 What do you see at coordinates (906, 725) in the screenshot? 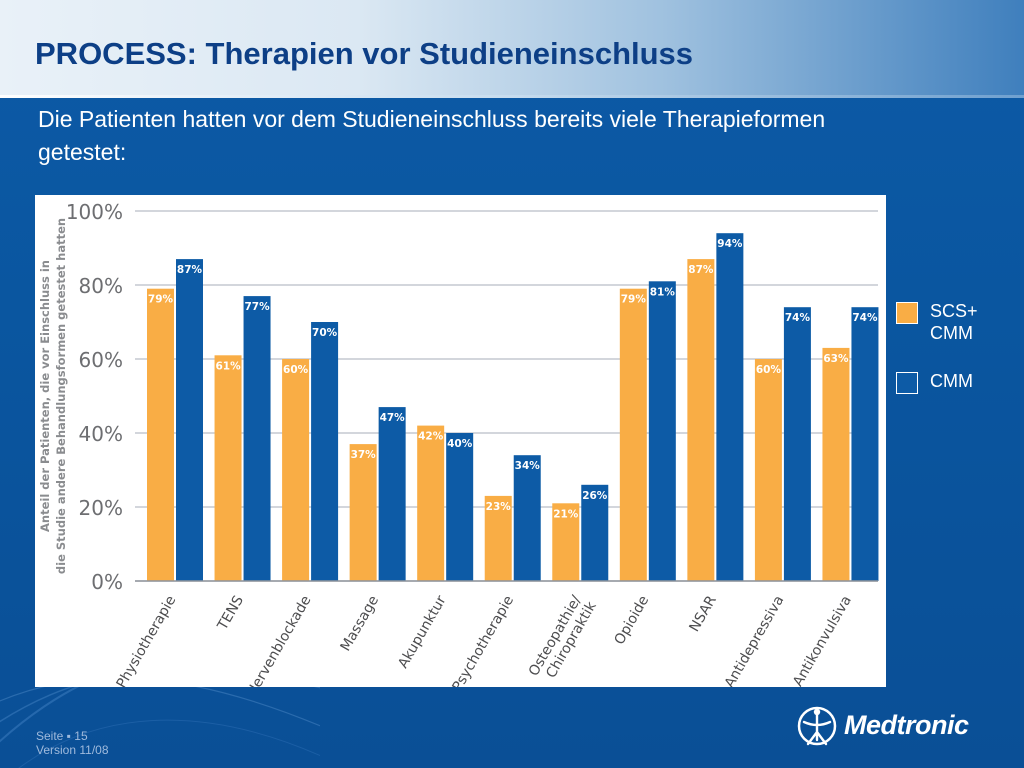
I see `logo-text: Medtronic` at bounding box center [906, 725].